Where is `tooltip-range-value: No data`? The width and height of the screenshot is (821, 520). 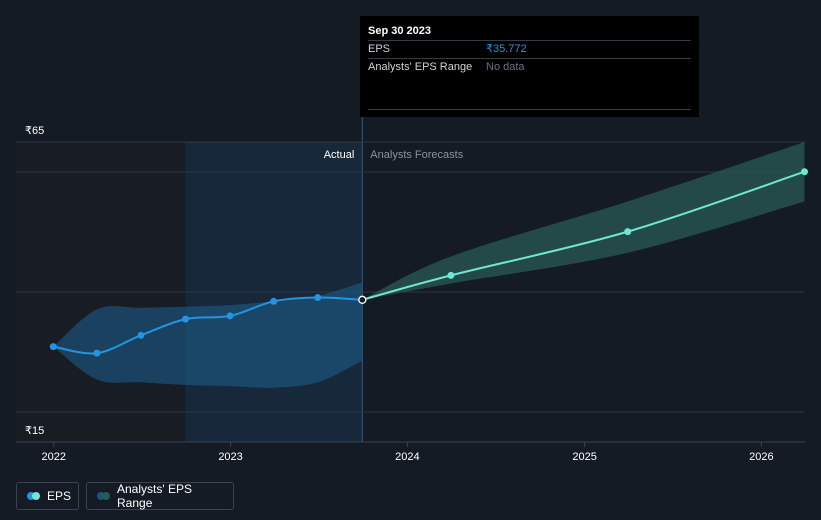
tooltip-range-value: No data is located at coordinates (505, 67).